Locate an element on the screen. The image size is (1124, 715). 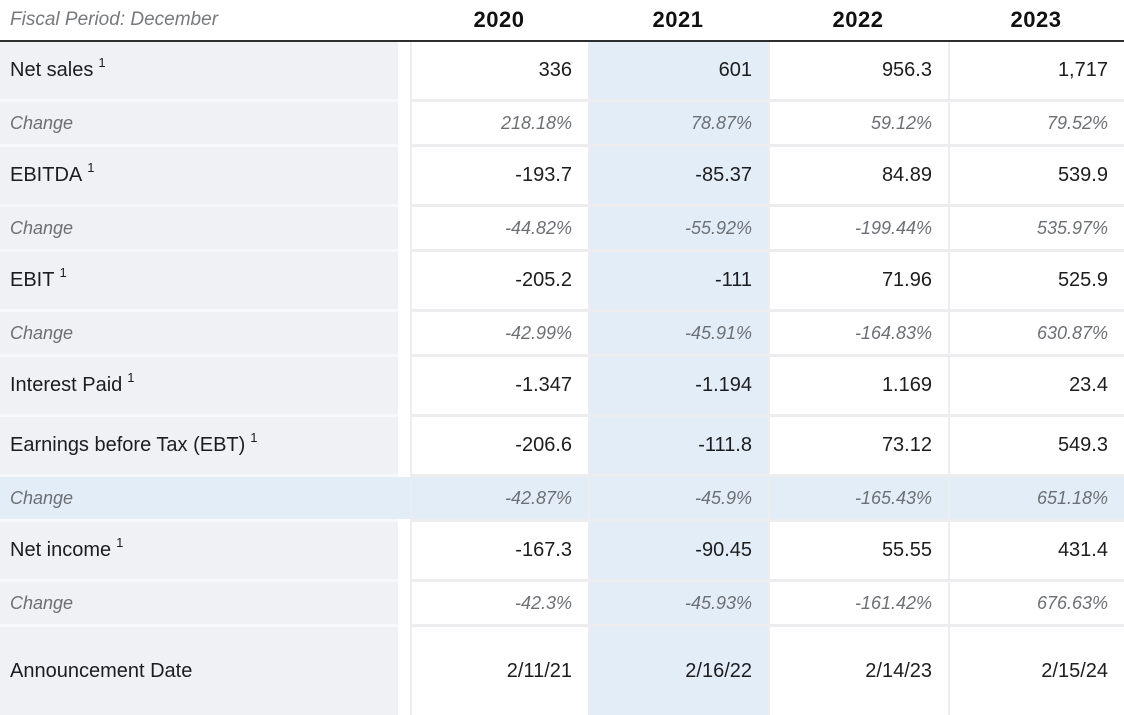
value-cell-2021: -90.45 is located at coordinates (678, 552).